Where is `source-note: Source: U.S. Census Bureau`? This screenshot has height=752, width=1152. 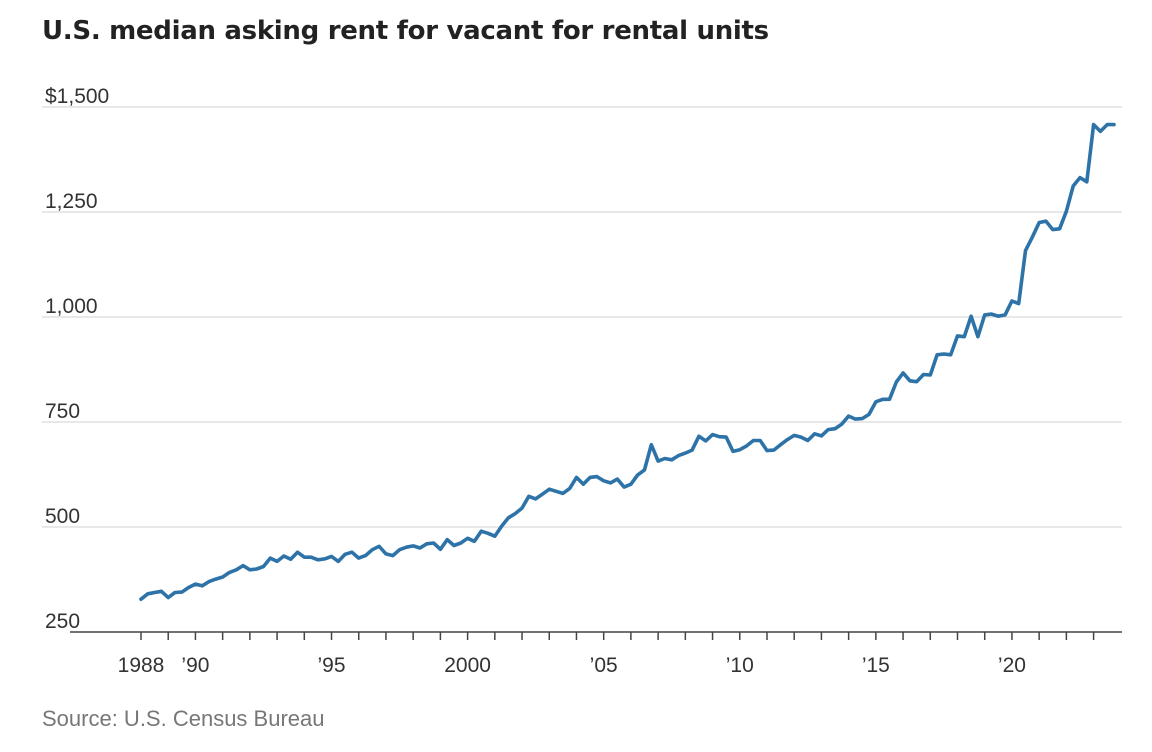 source-note: Source: U.S. Census Bureau is located at coordinates (183, 718).